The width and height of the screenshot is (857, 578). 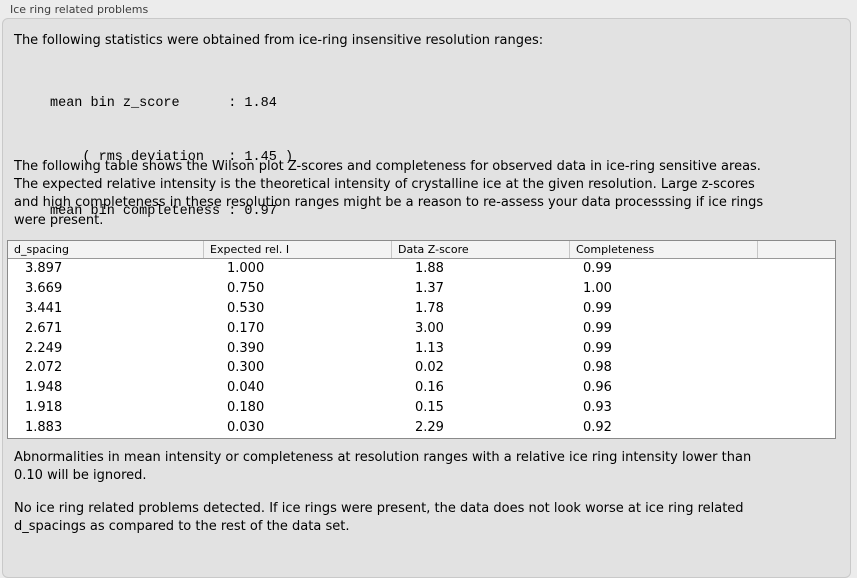 I want to click on cell-expected-rel: 0.040, so click(x=246, y=388).